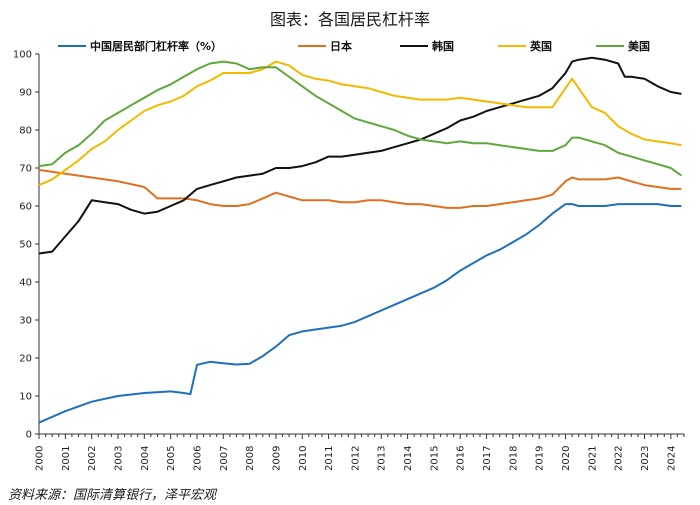 Image resolution: width=700 pixels, height=505 pixels. I want to click on x-tick-label: 2024, so click(671, 458).